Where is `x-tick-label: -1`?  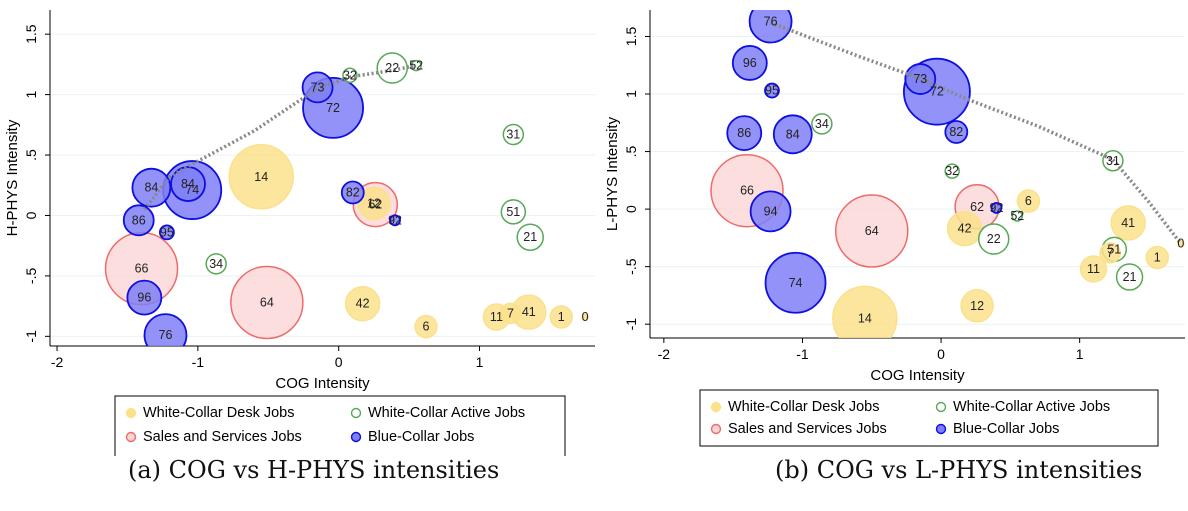
x-tick-label: -1 is located at coordinates (802, 354).